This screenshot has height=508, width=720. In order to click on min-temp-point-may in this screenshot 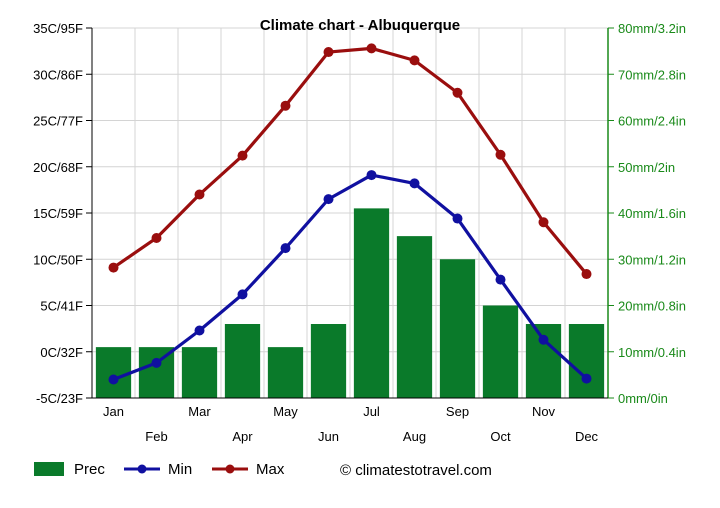, I will do `click(285, 248)`.